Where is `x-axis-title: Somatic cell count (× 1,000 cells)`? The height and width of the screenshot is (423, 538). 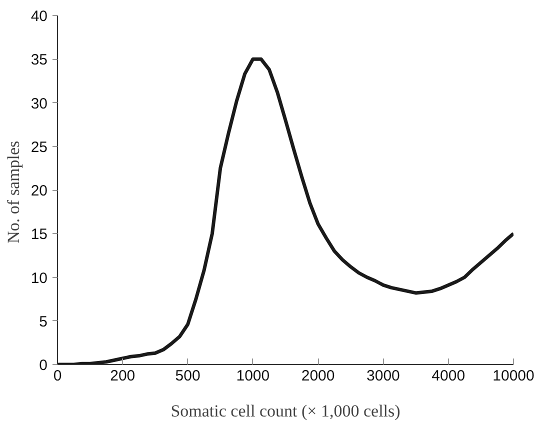 x-axis-title: Somatic cell count (× 1,000 cells) is located at coordinates (285, 411).